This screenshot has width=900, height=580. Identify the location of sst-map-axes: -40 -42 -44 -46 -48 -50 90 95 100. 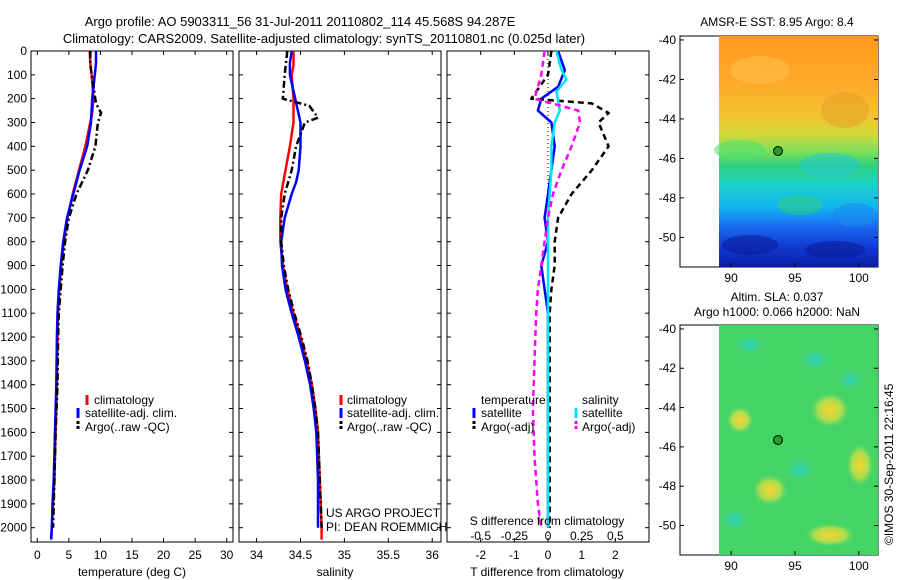
(768, 159).